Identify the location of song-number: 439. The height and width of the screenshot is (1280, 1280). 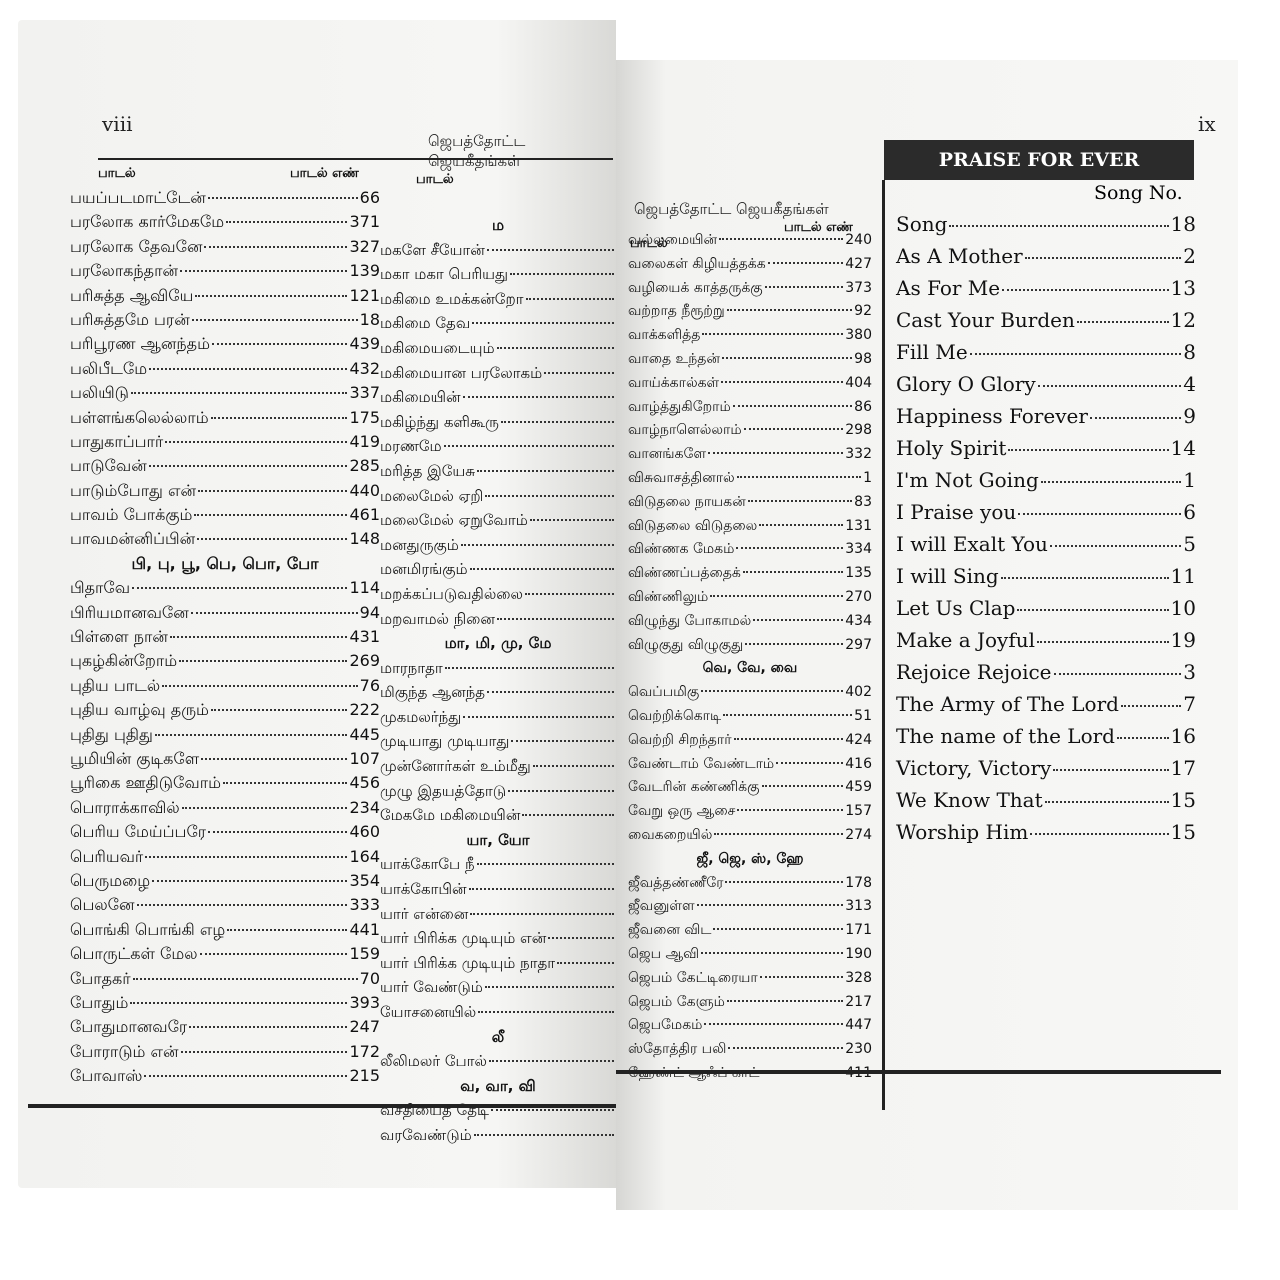
(364, 344).